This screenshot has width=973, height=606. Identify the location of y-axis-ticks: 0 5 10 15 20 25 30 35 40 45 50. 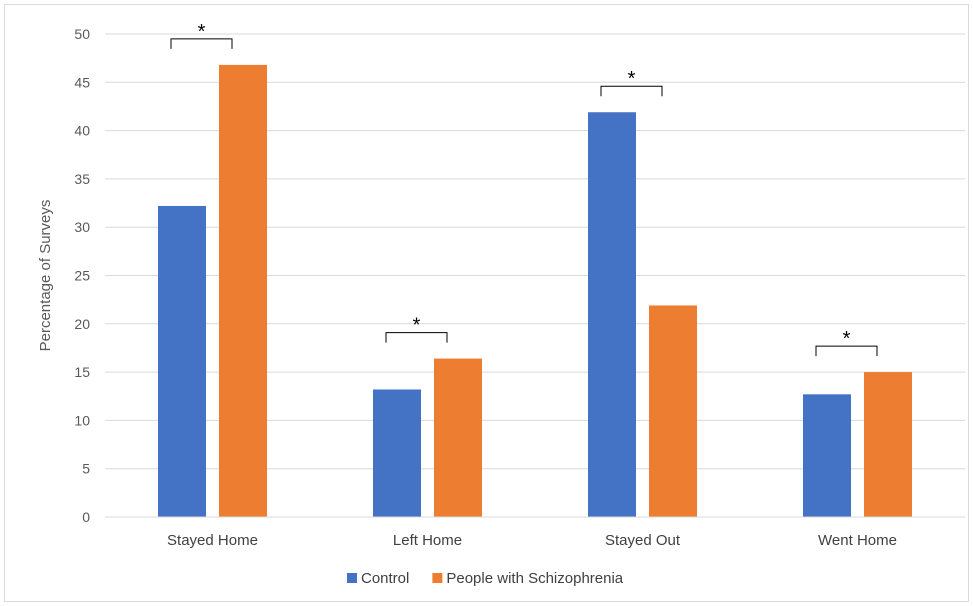
(82, 275).